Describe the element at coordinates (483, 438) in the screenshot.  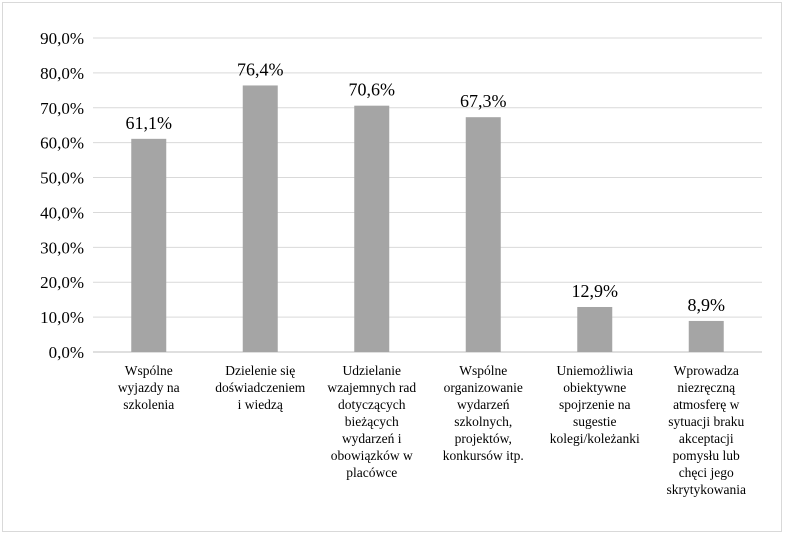
I see `category-label-line: projektów,` at that location.